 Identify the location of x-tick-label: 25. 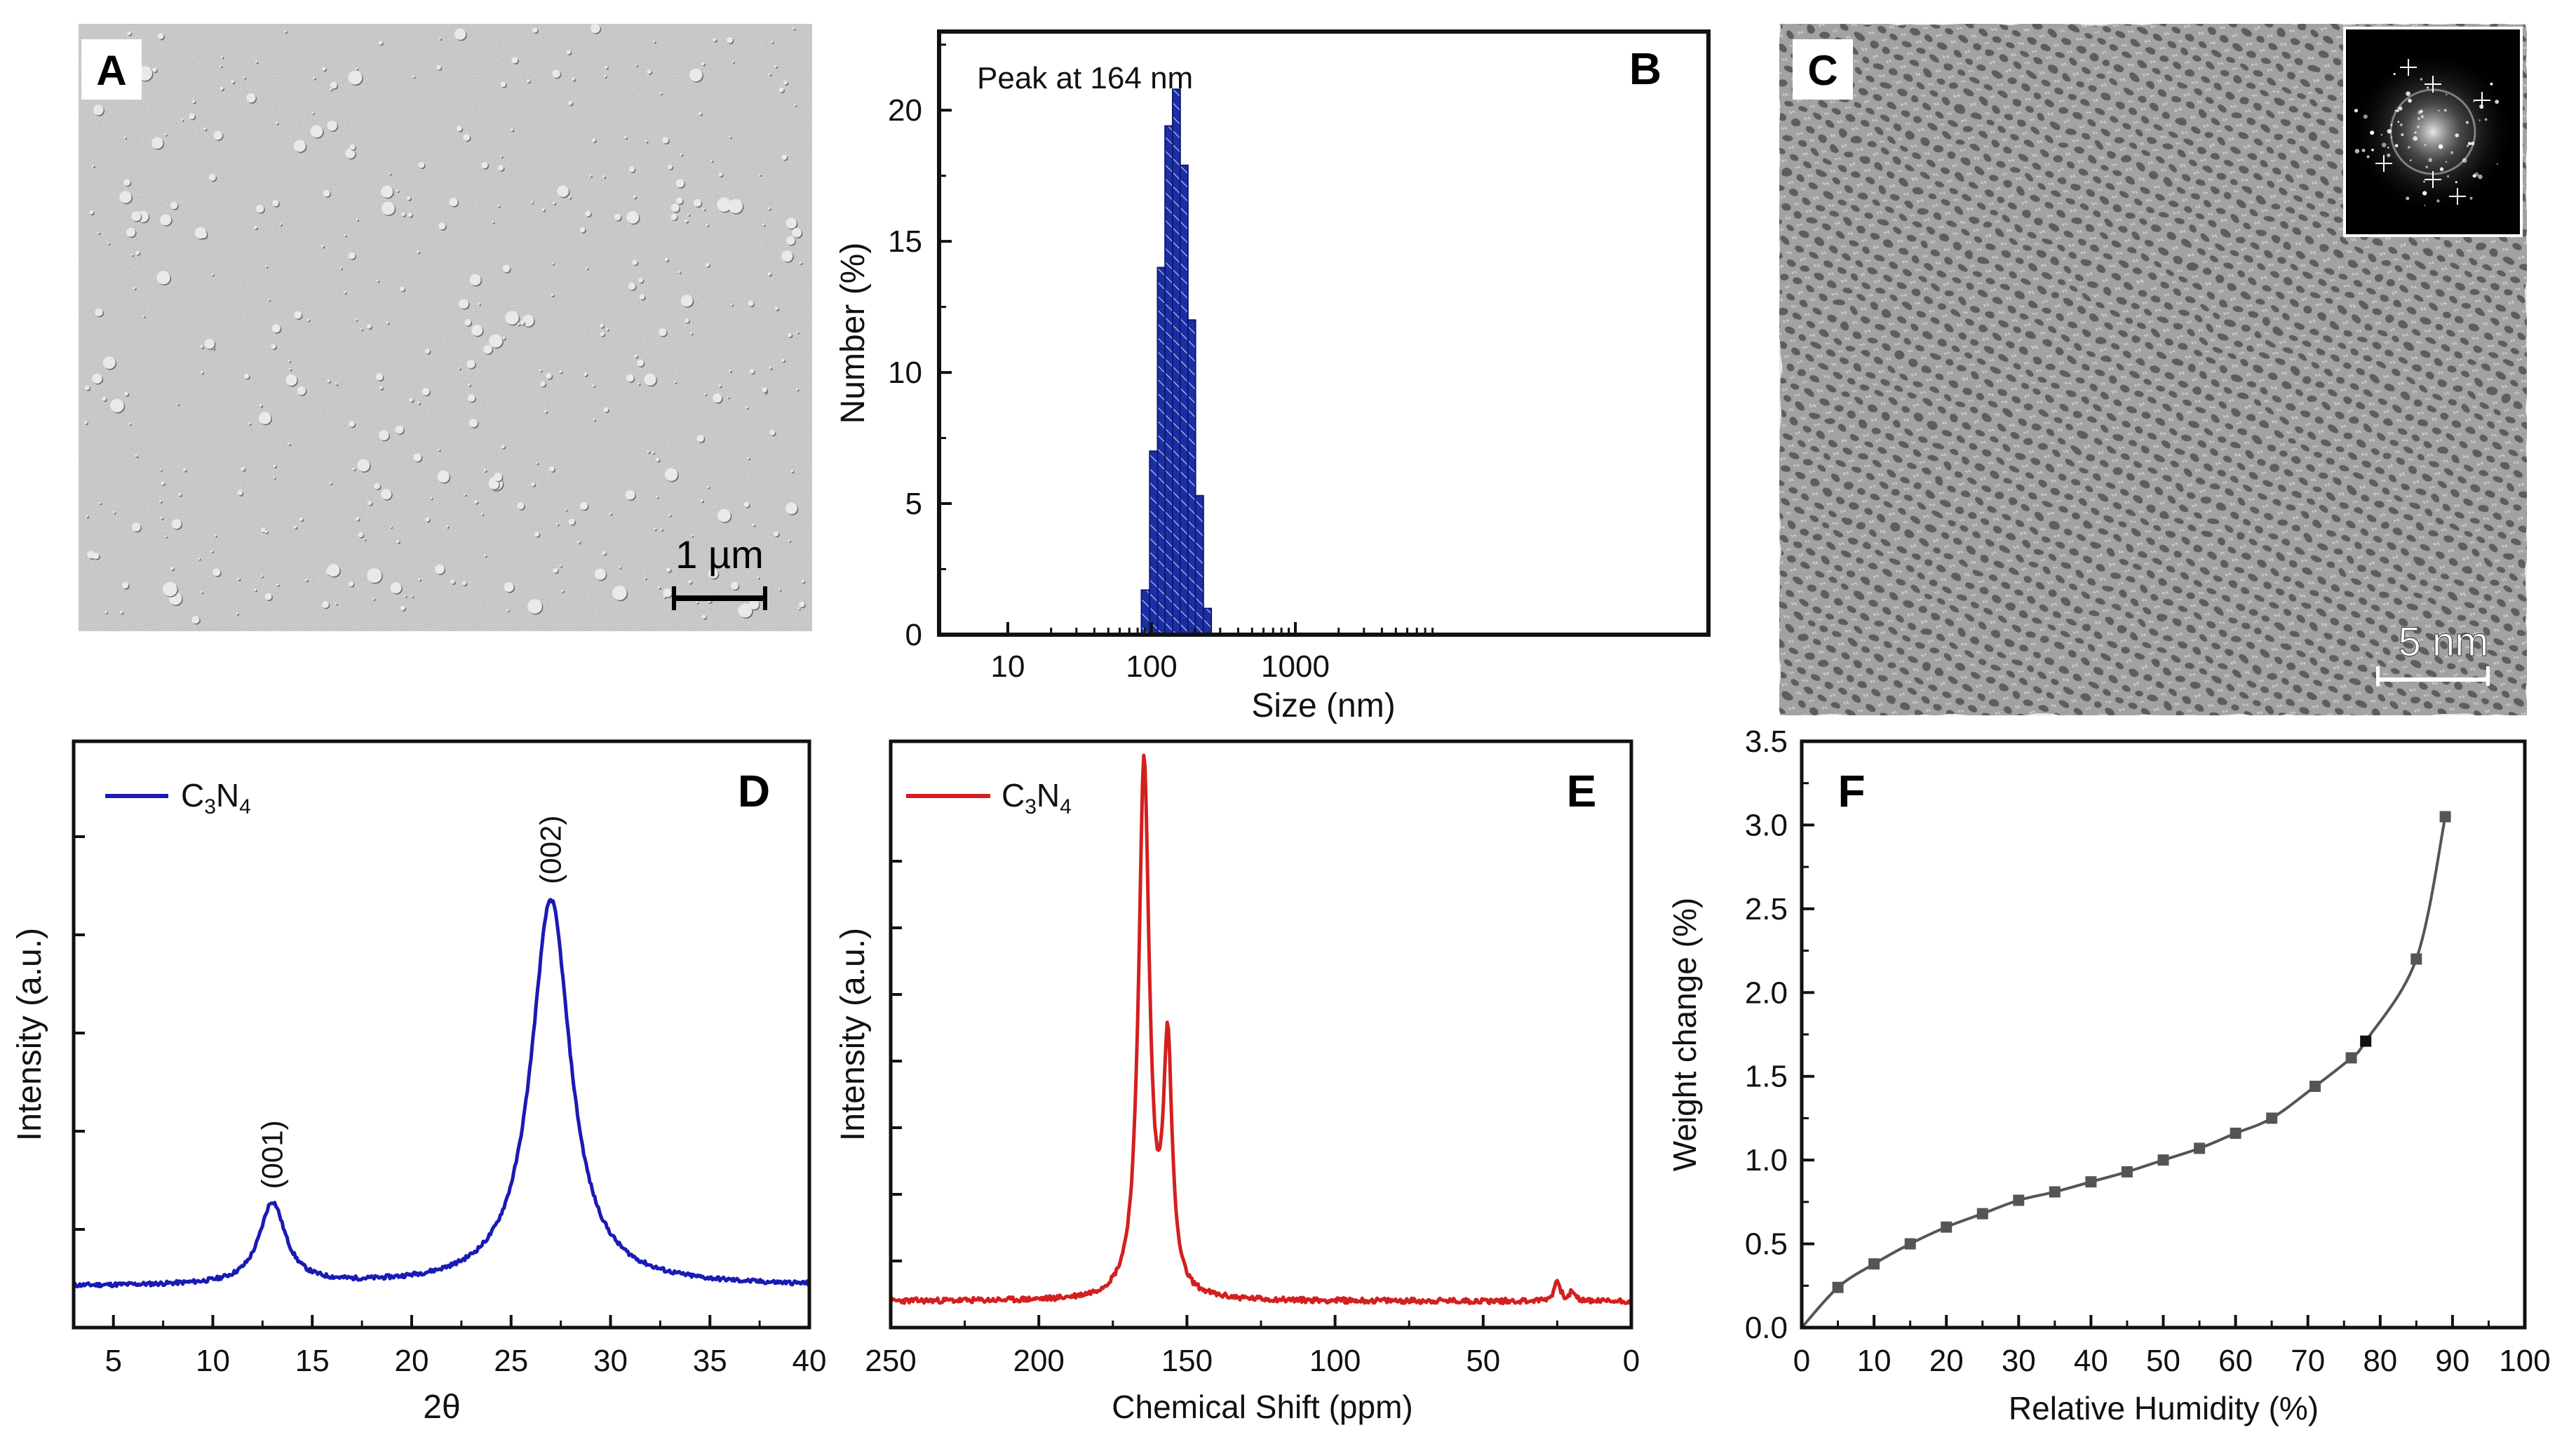
(511, 1361).